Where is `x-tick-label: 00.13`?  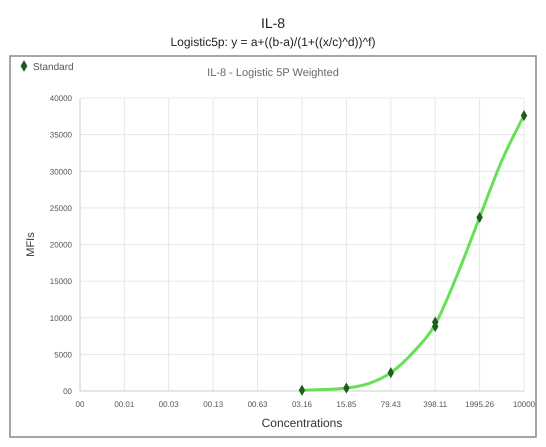 x-tick-label: 00.13 is located at coordinates (213, 404).